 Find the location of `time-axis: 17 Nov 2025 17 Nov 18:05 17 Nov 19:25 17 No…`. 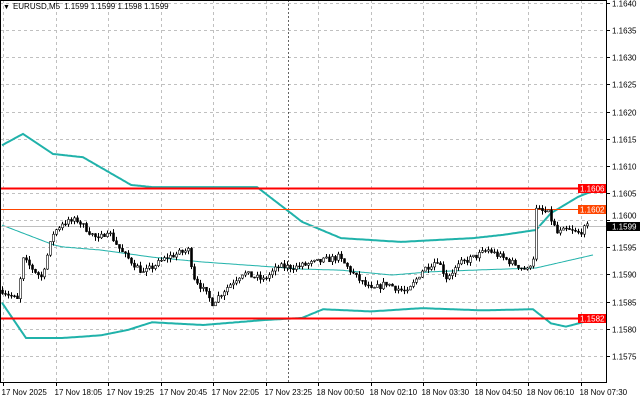

time-axis: 17 Nov 2025 17 Nov 18:05 17 Nov 19:25 17 No… is located at coordinates (315, 389).